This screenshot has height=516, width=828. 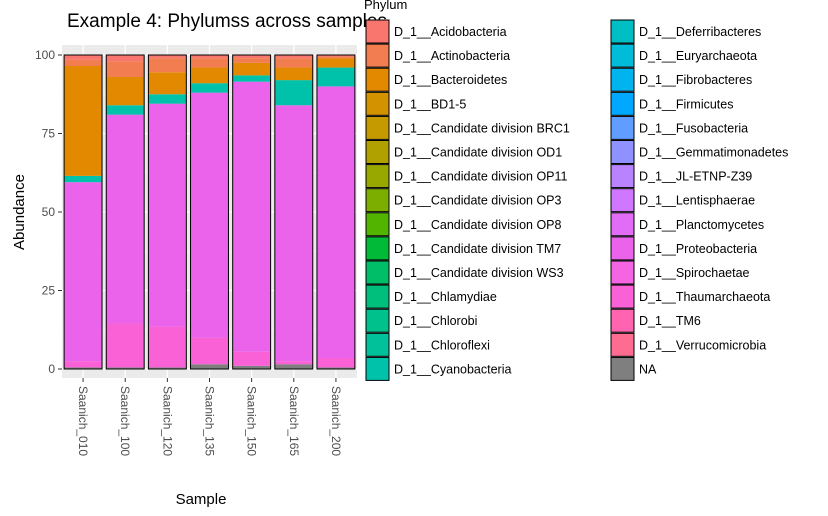 I want to click on legend-label: D_1__Acidobacteria, so click(x=450, y=32).